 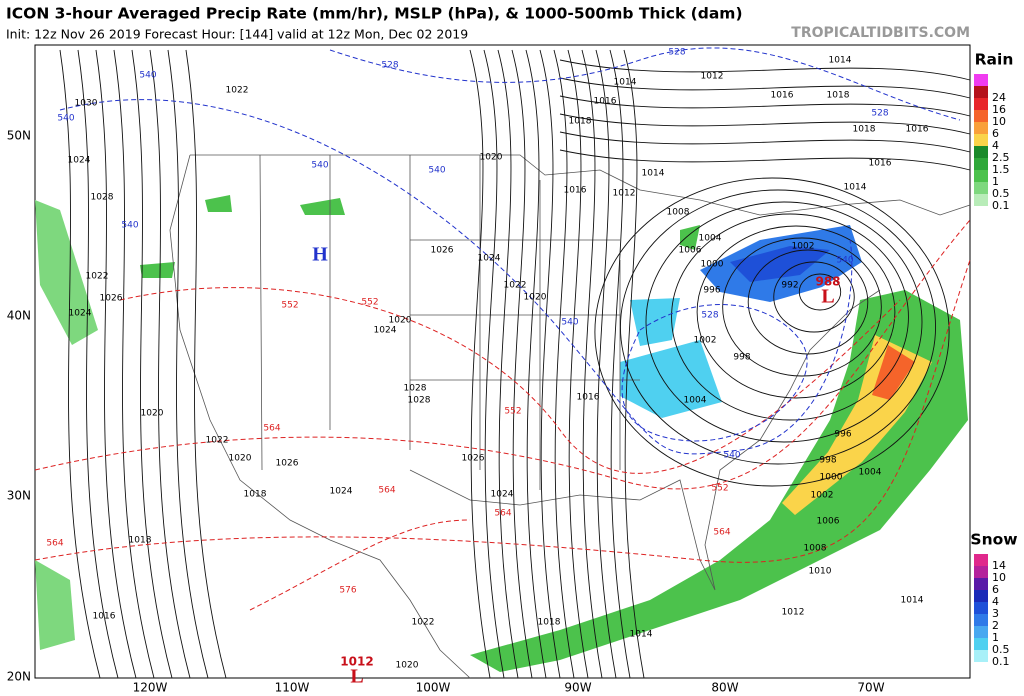 I want to click on snow-area, so click(x=671, y=379).